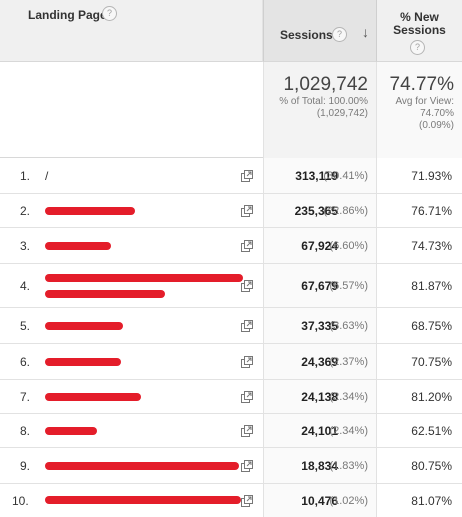 The image size is (462, 517). What do you see at coordinates (419, 17) in the screenshot?
I see `new-sessions-header-line1: % New` at bounding box center [419, 17].